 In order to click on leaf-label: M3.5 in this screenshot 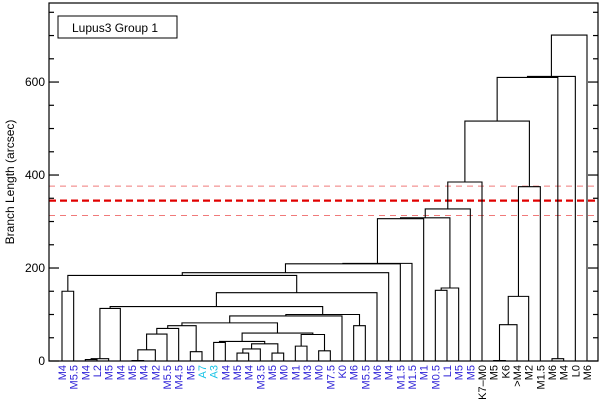, I will do `click(261, 377)`.